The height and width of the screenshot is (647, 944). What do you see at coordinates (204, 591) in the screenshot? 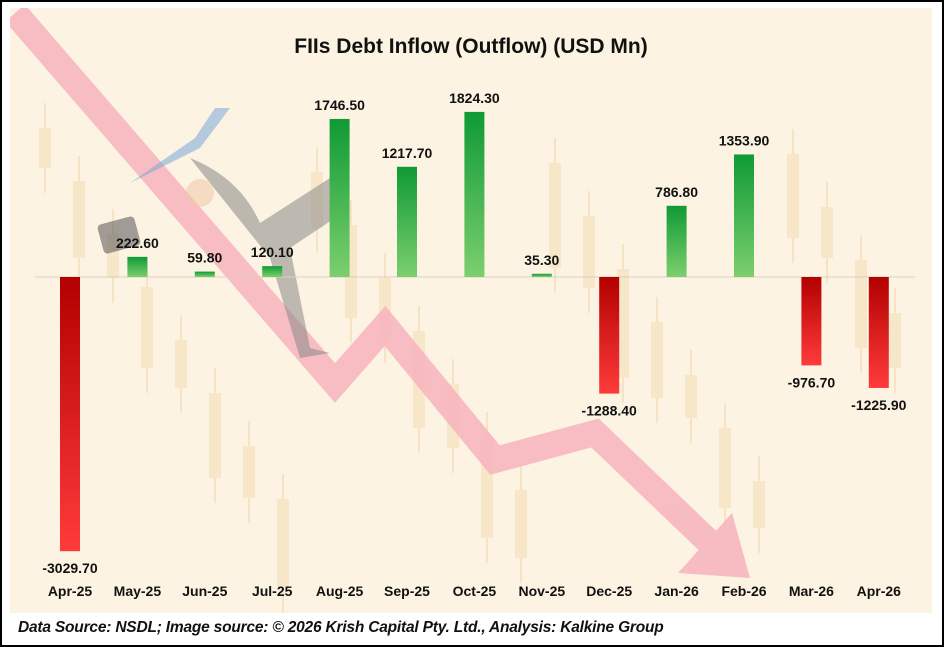
I see `x-tick-label: Jun-25` at bounding box center [204, 591].